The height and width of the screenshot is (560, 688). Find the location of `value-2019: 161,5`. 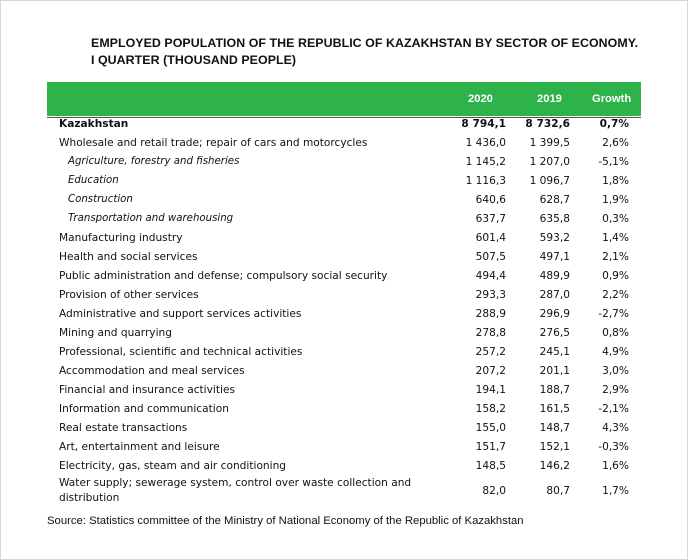

value-2019: 161,5 is located at coordinates (554, 408).